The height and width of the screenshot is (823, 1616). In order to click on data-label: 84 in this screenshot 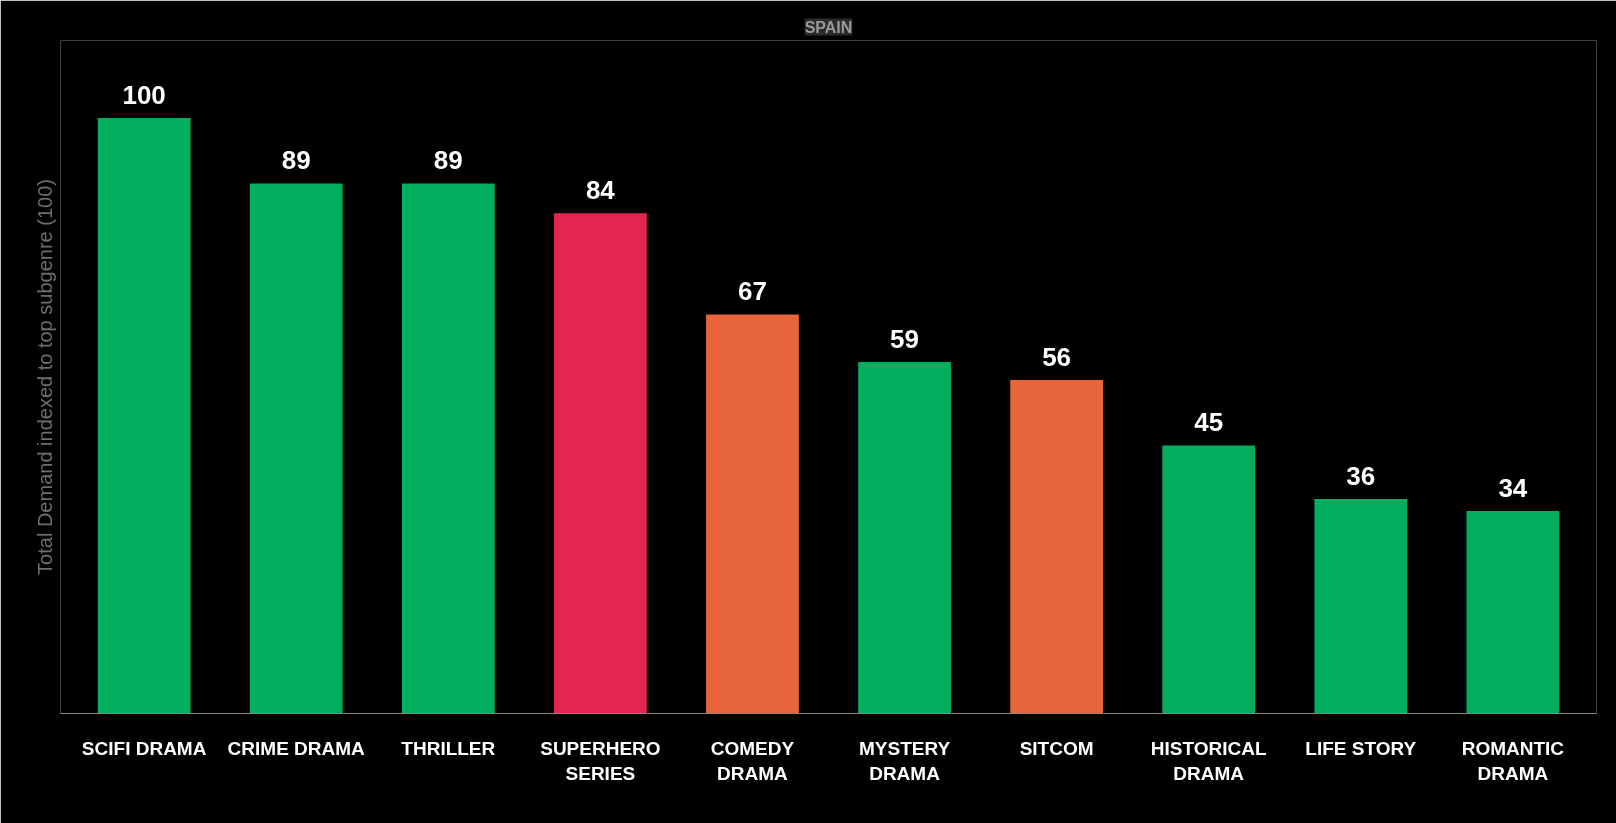, I will do `click(600, 190)`.